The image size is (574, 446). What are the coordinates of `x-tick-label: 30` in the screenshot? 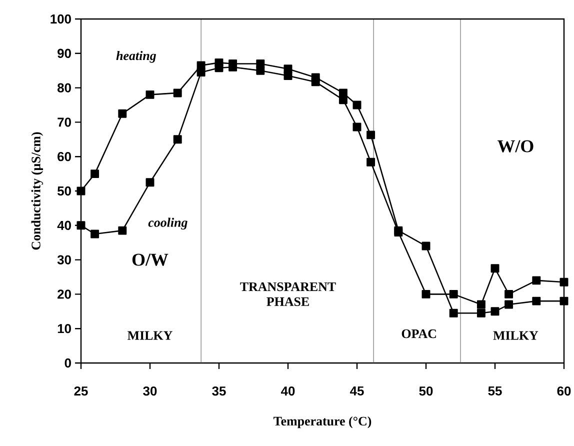 It's located at (150, 391).